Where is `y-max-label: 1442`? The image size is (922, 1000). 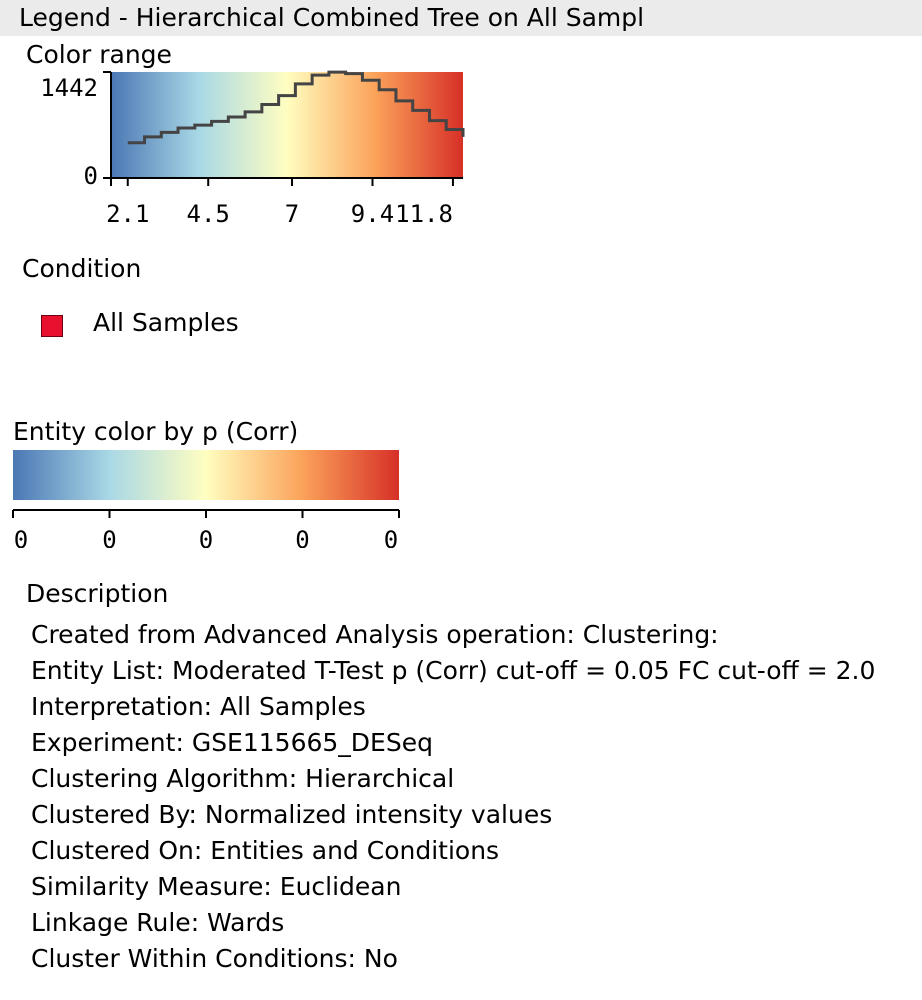
y-max-label: 1442 is located at coordinates (69, 88).